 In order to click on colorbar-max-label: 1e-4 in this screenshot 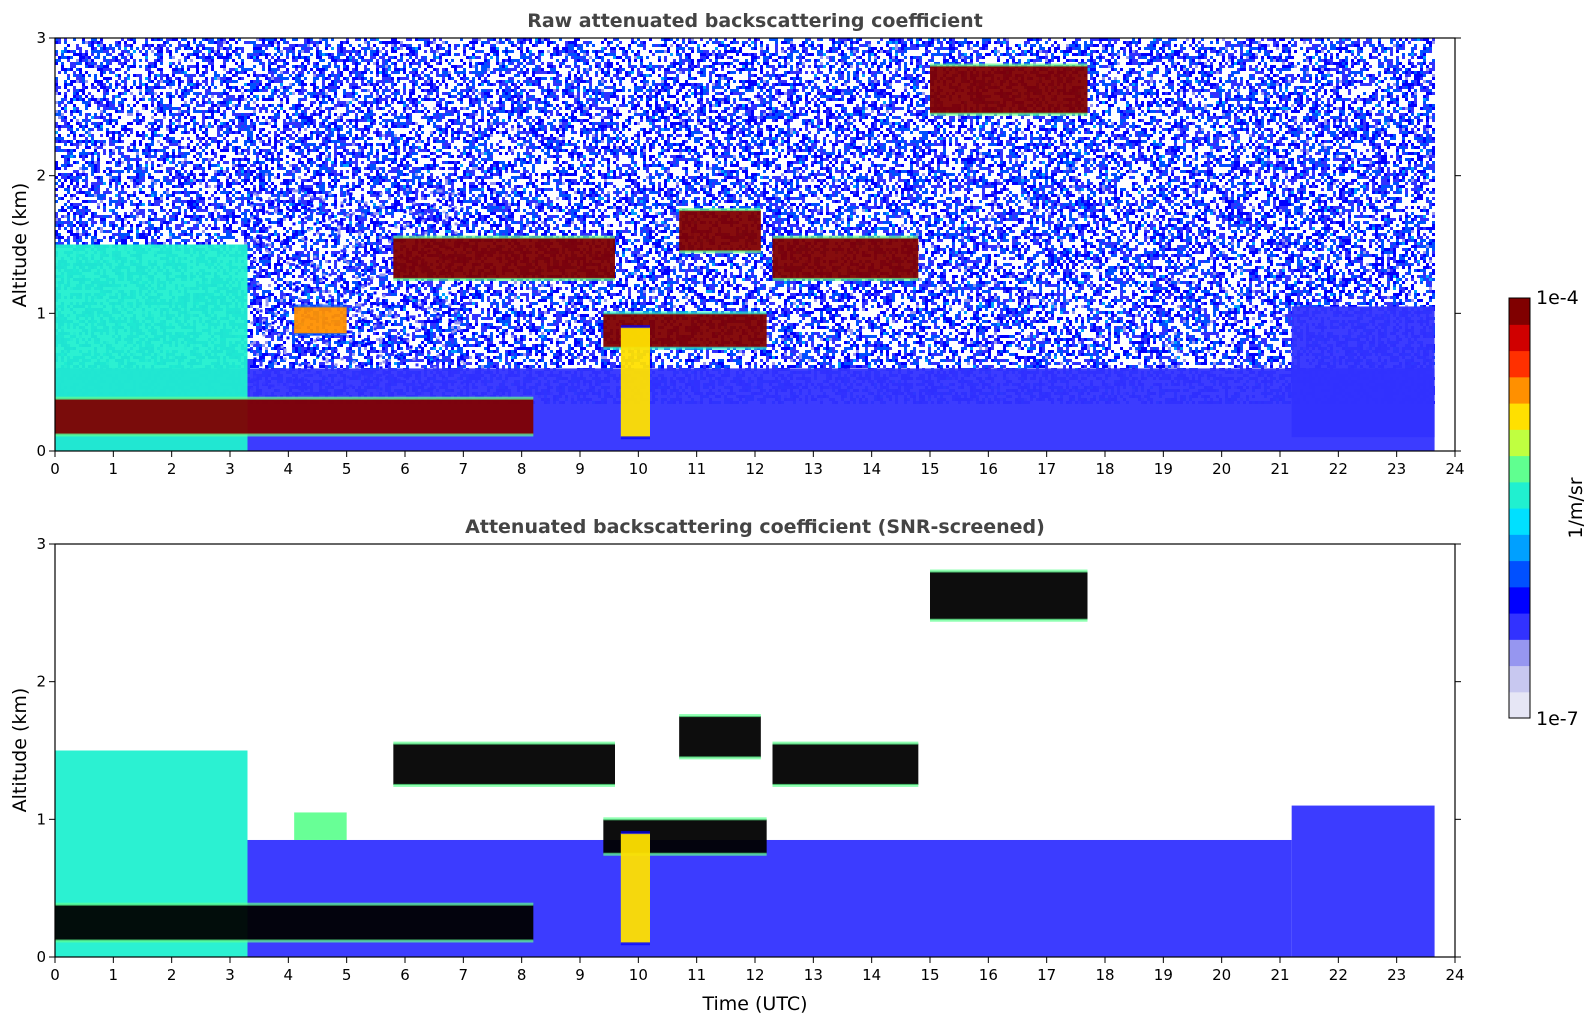, I will do `click(1557, 298)`.